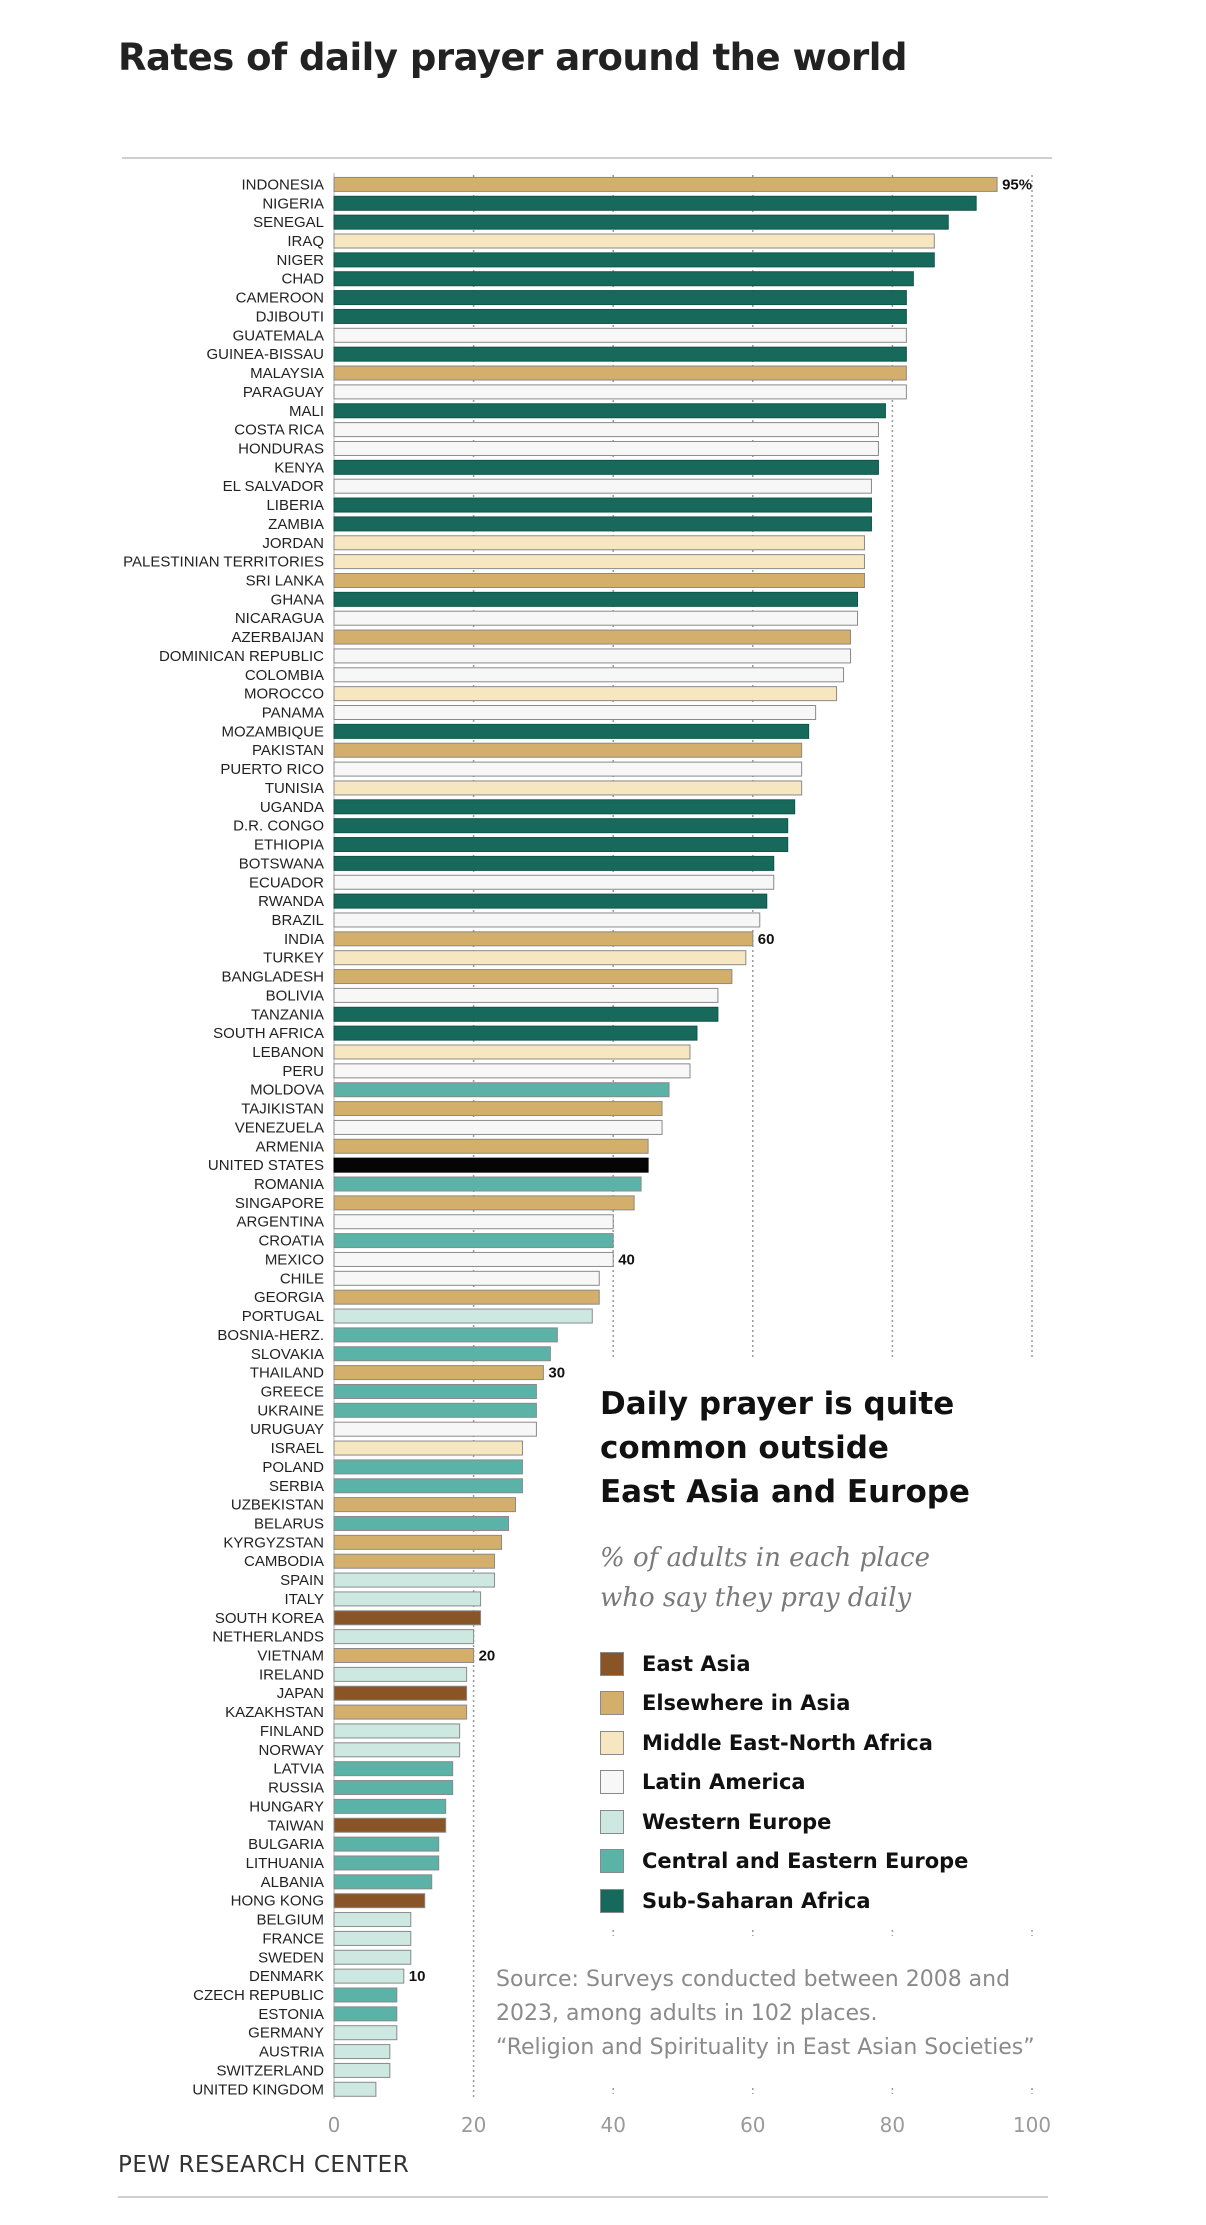 The width and height of the screenshot is (1206, 2225). Describe the element at coordinates (295, 995) in the screenshot. I see `category-label: BOLIVIA` at that location.